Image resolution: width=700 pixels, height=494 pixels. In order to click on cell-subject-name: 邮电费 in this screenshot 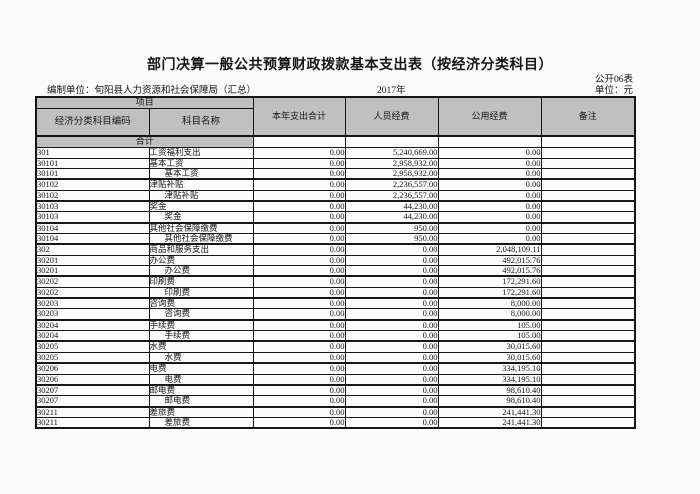, I will do `click(201, 401)`.